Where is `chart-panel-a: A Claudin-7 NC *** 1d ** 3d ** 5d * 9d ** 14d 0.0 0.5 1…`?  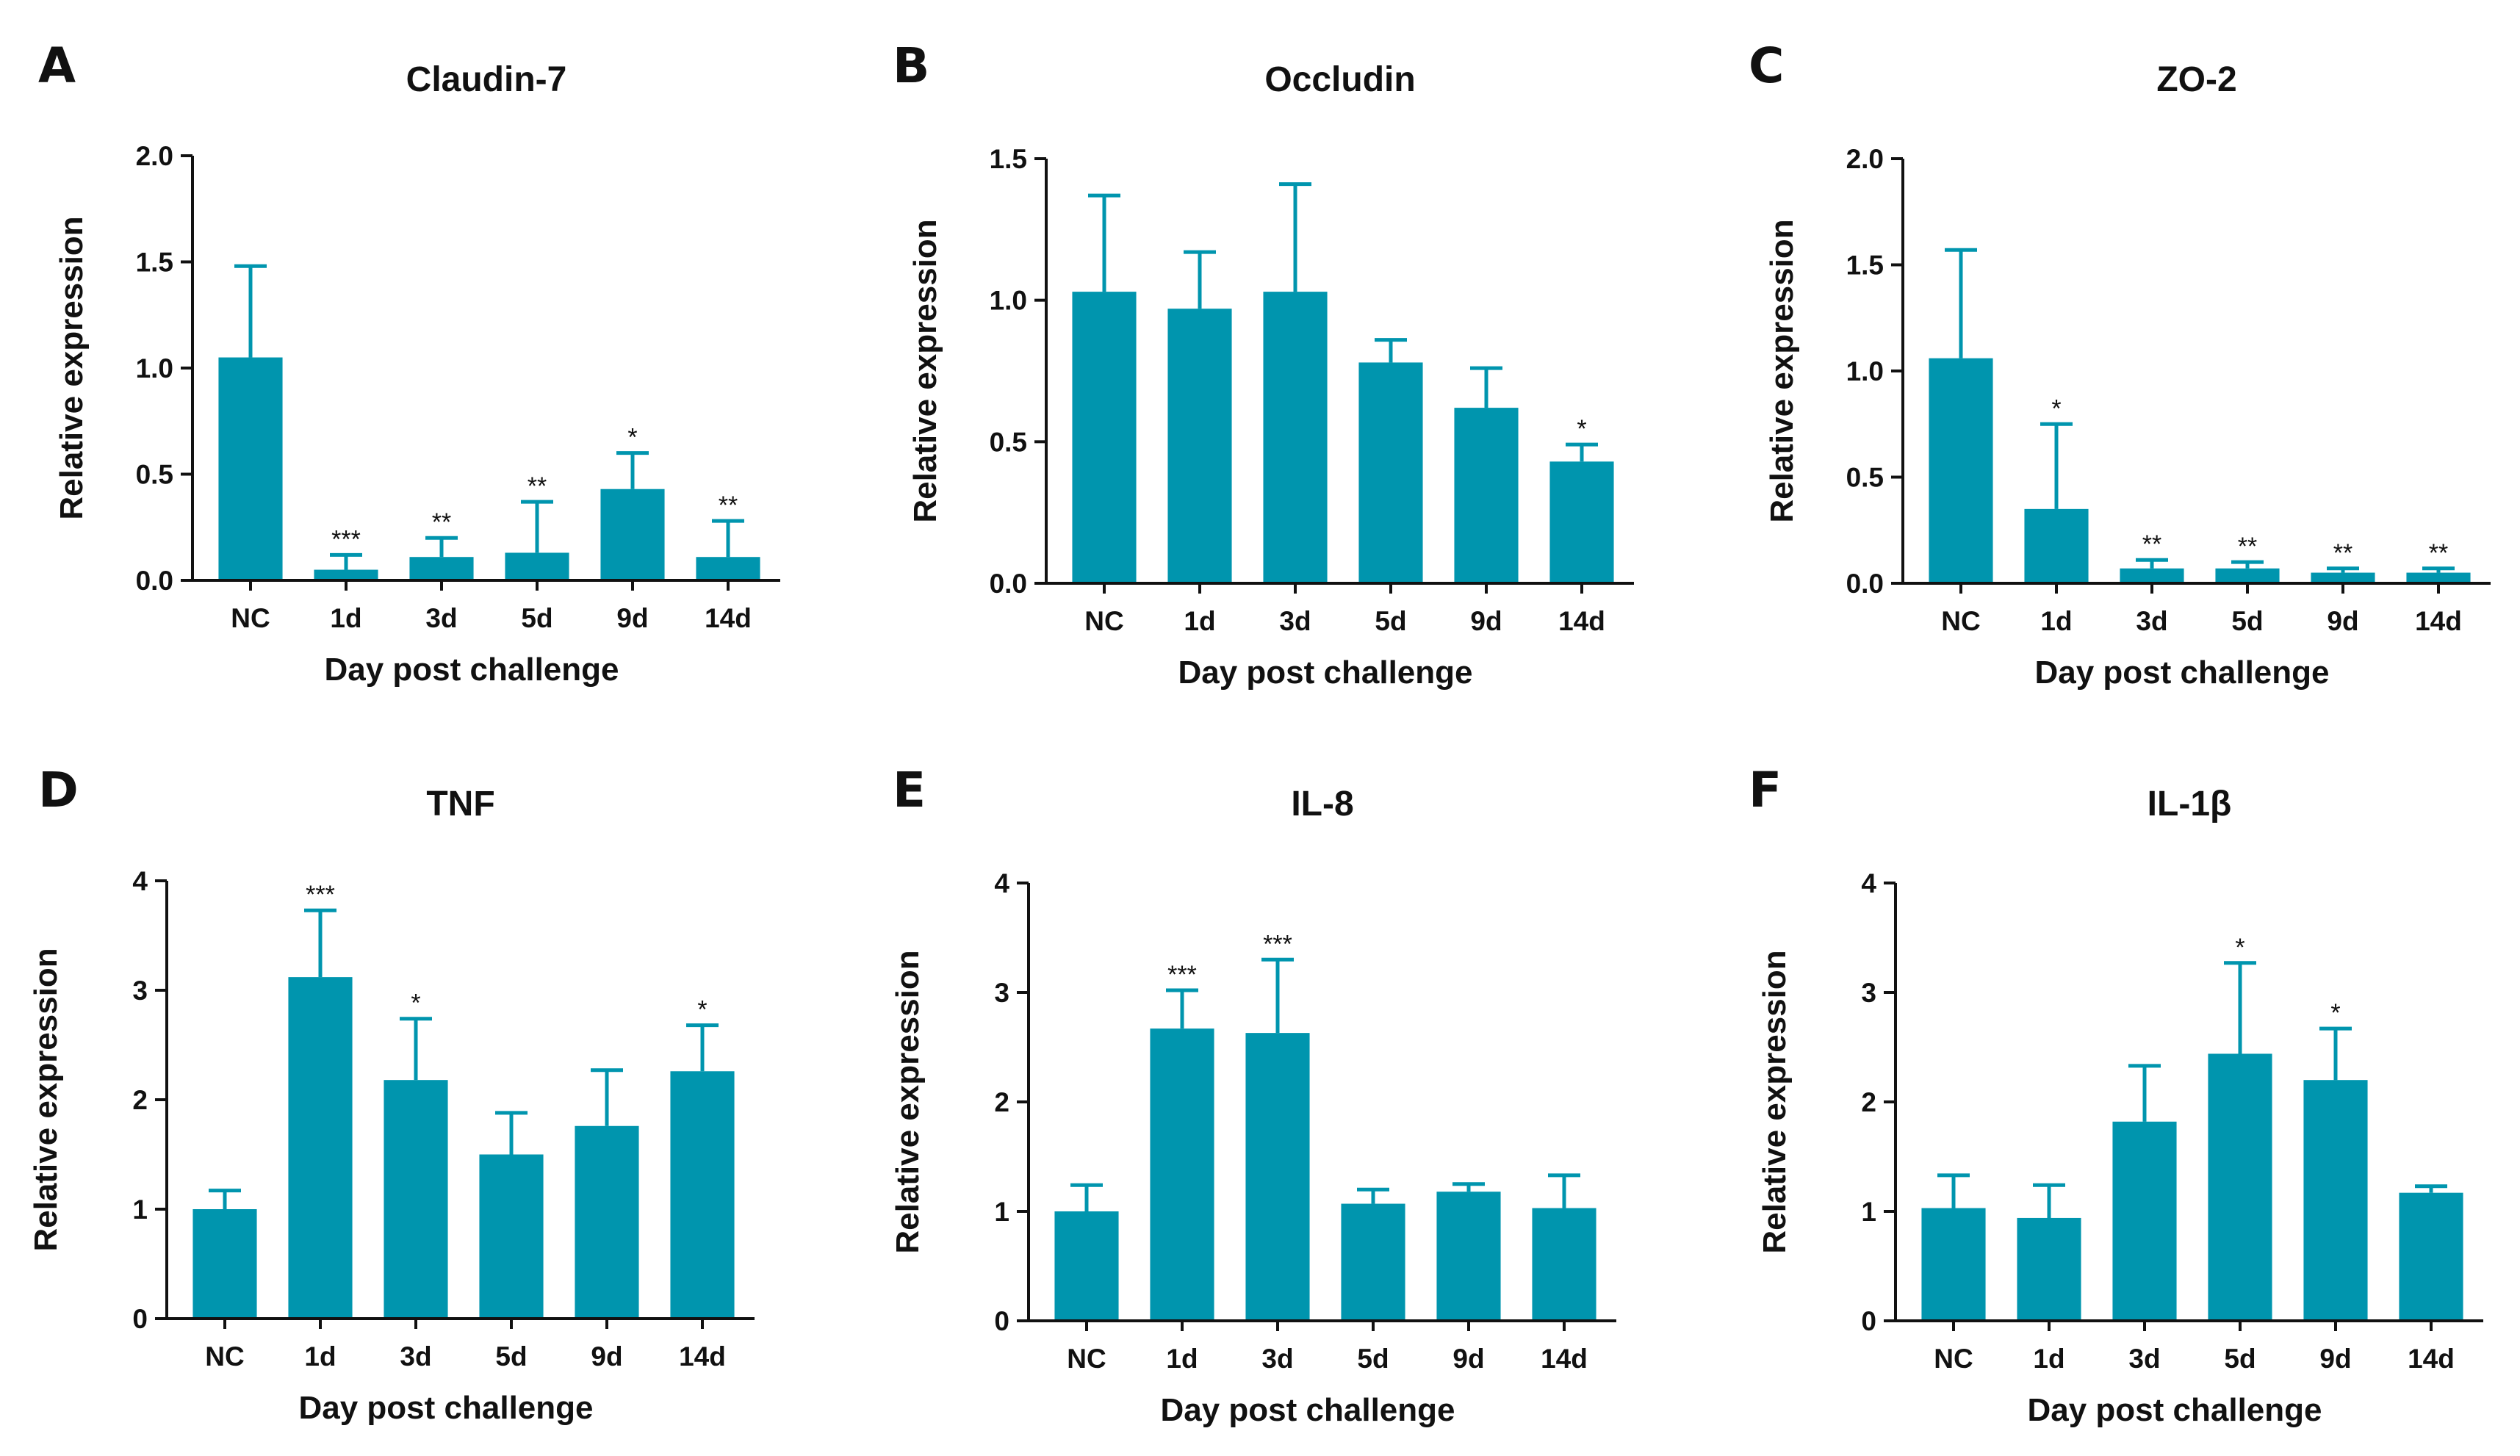
chart-panel-a: A Claudin-7 NC *** 1d ** 3d ** 5d * 9d ** 14d 0.0 0.5 1… is located at coordinates (409, 362).